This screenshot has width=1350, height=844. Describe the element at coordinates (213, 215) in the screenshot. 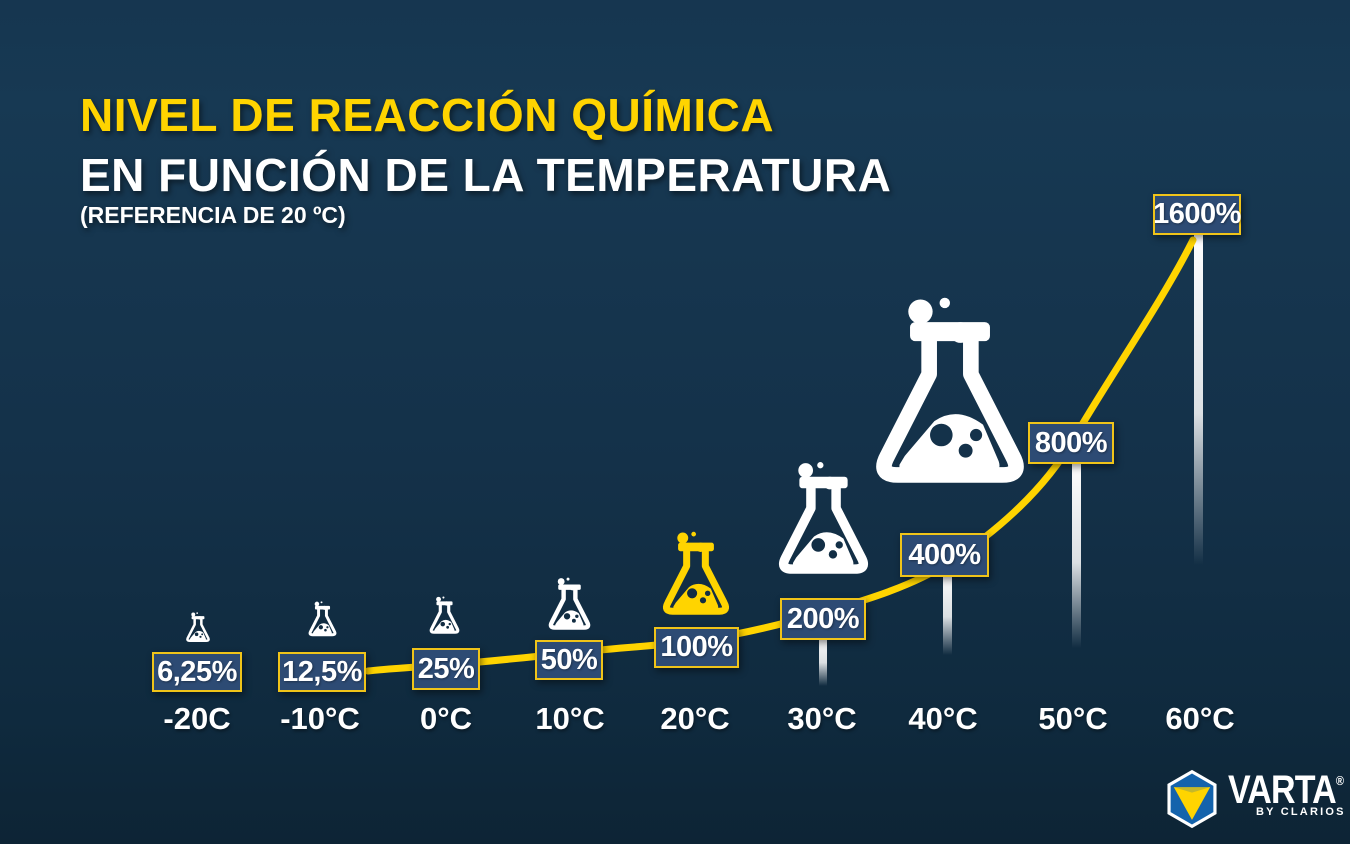

I see `page-title-reference: (REFERENCIA DE 20 ºC)` at that location.